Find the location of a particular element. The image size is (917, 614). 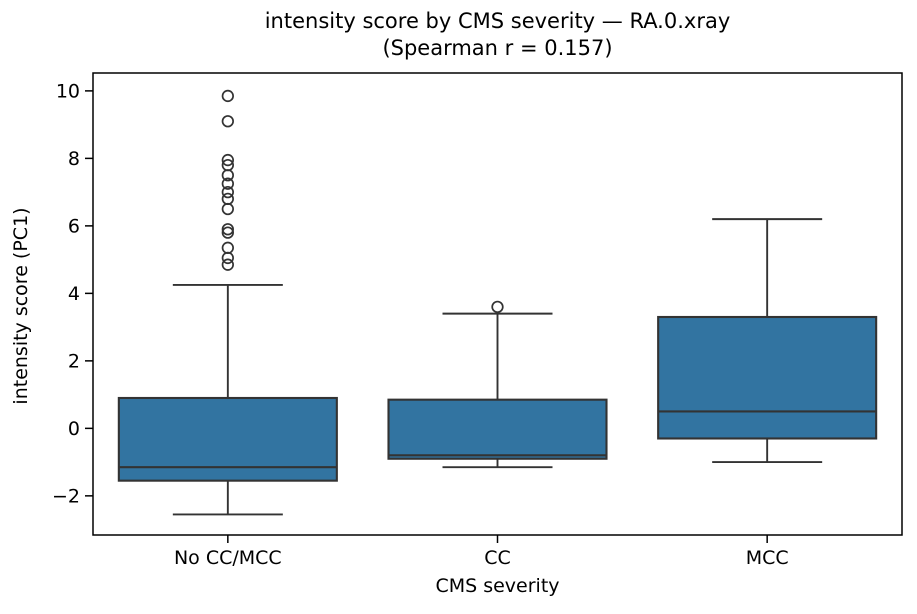

y-tick-label: 8 is located at coordinates (74, 159).